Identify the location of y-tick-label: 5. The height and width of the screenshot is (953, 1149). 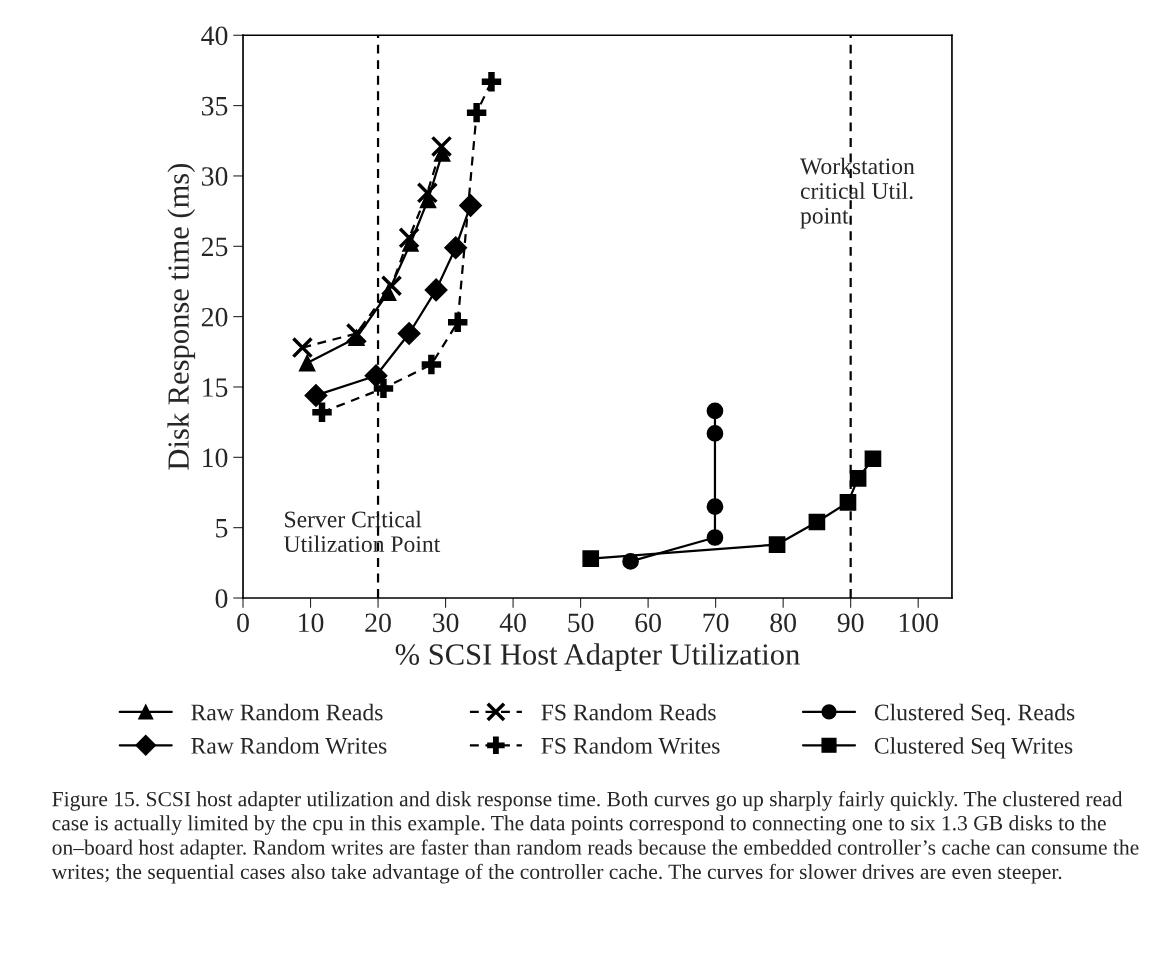
(222, 528).